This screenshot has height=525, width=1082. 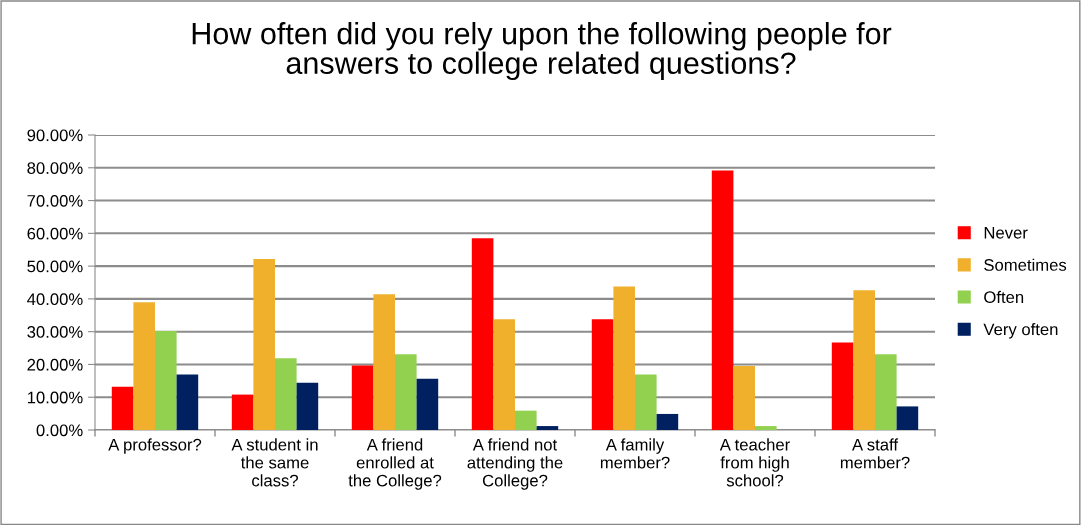 What do you see at coordinates (55, 332) in the screenshot?
I see `y-tick-label: 30.00%` at bounding box center [55, 332].